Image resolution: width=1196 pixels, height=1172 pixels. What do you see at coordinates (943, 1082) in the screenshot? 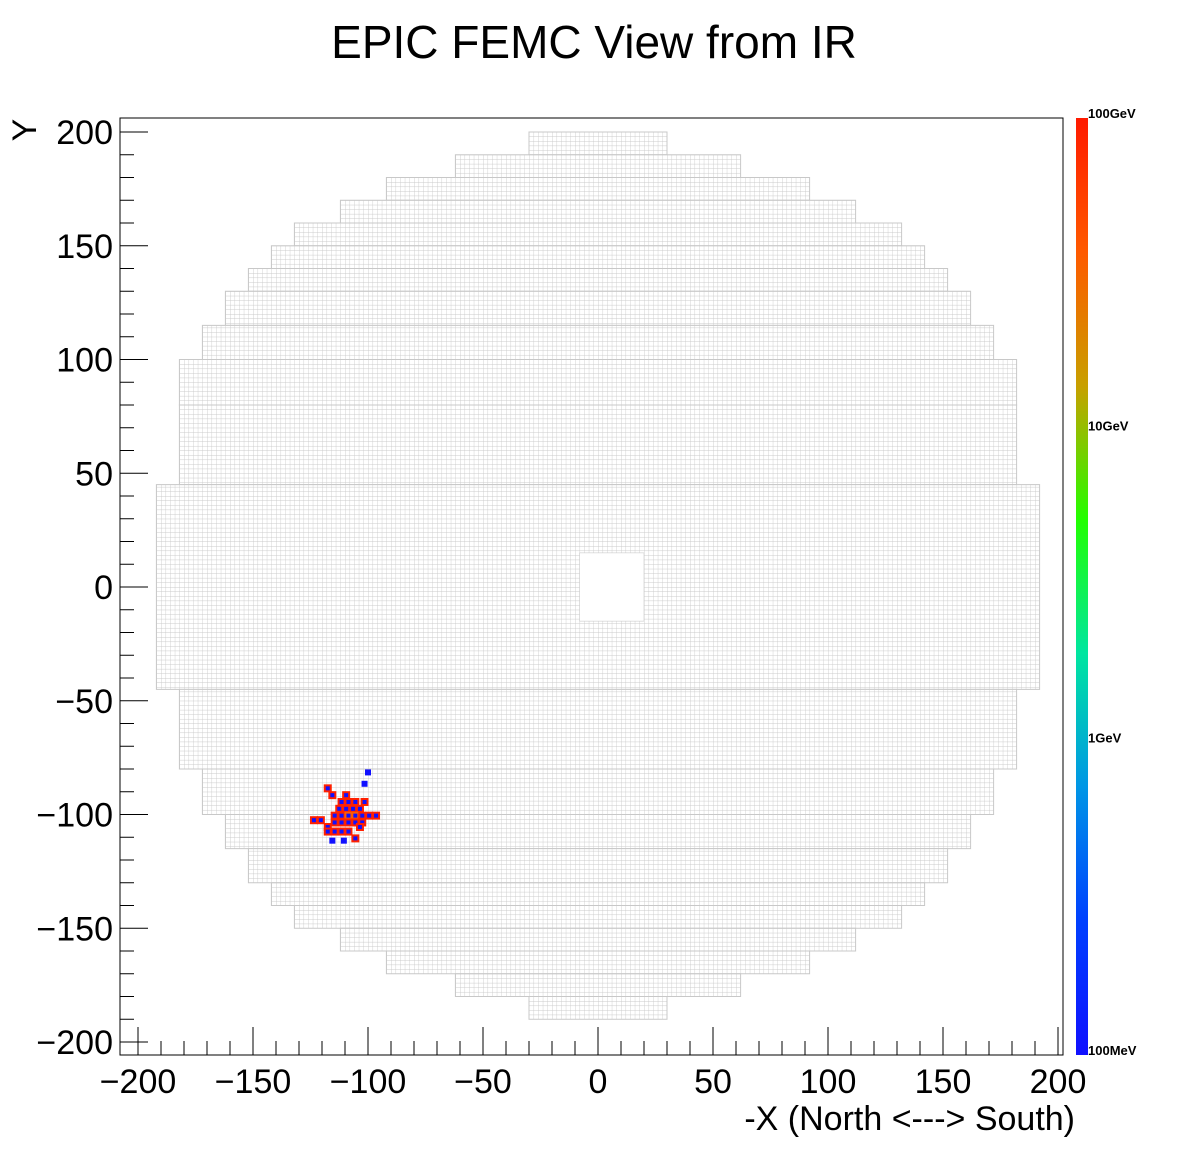
I see `x-tick-label: 150` at bounding box center [943, 1082].